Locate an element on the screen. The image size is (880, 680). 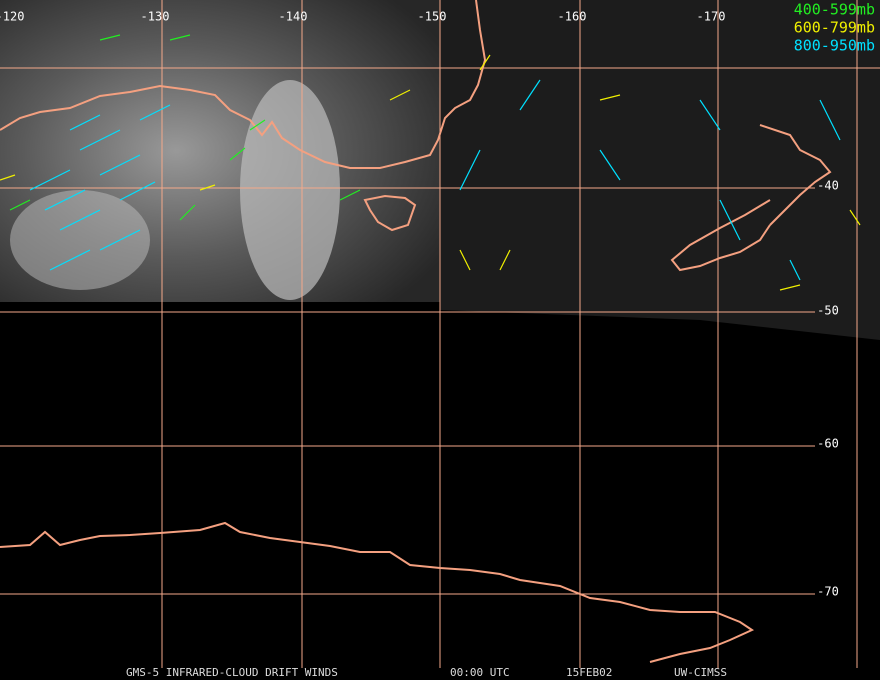
longitude-label: -120 is located at coordinates (12, 17).